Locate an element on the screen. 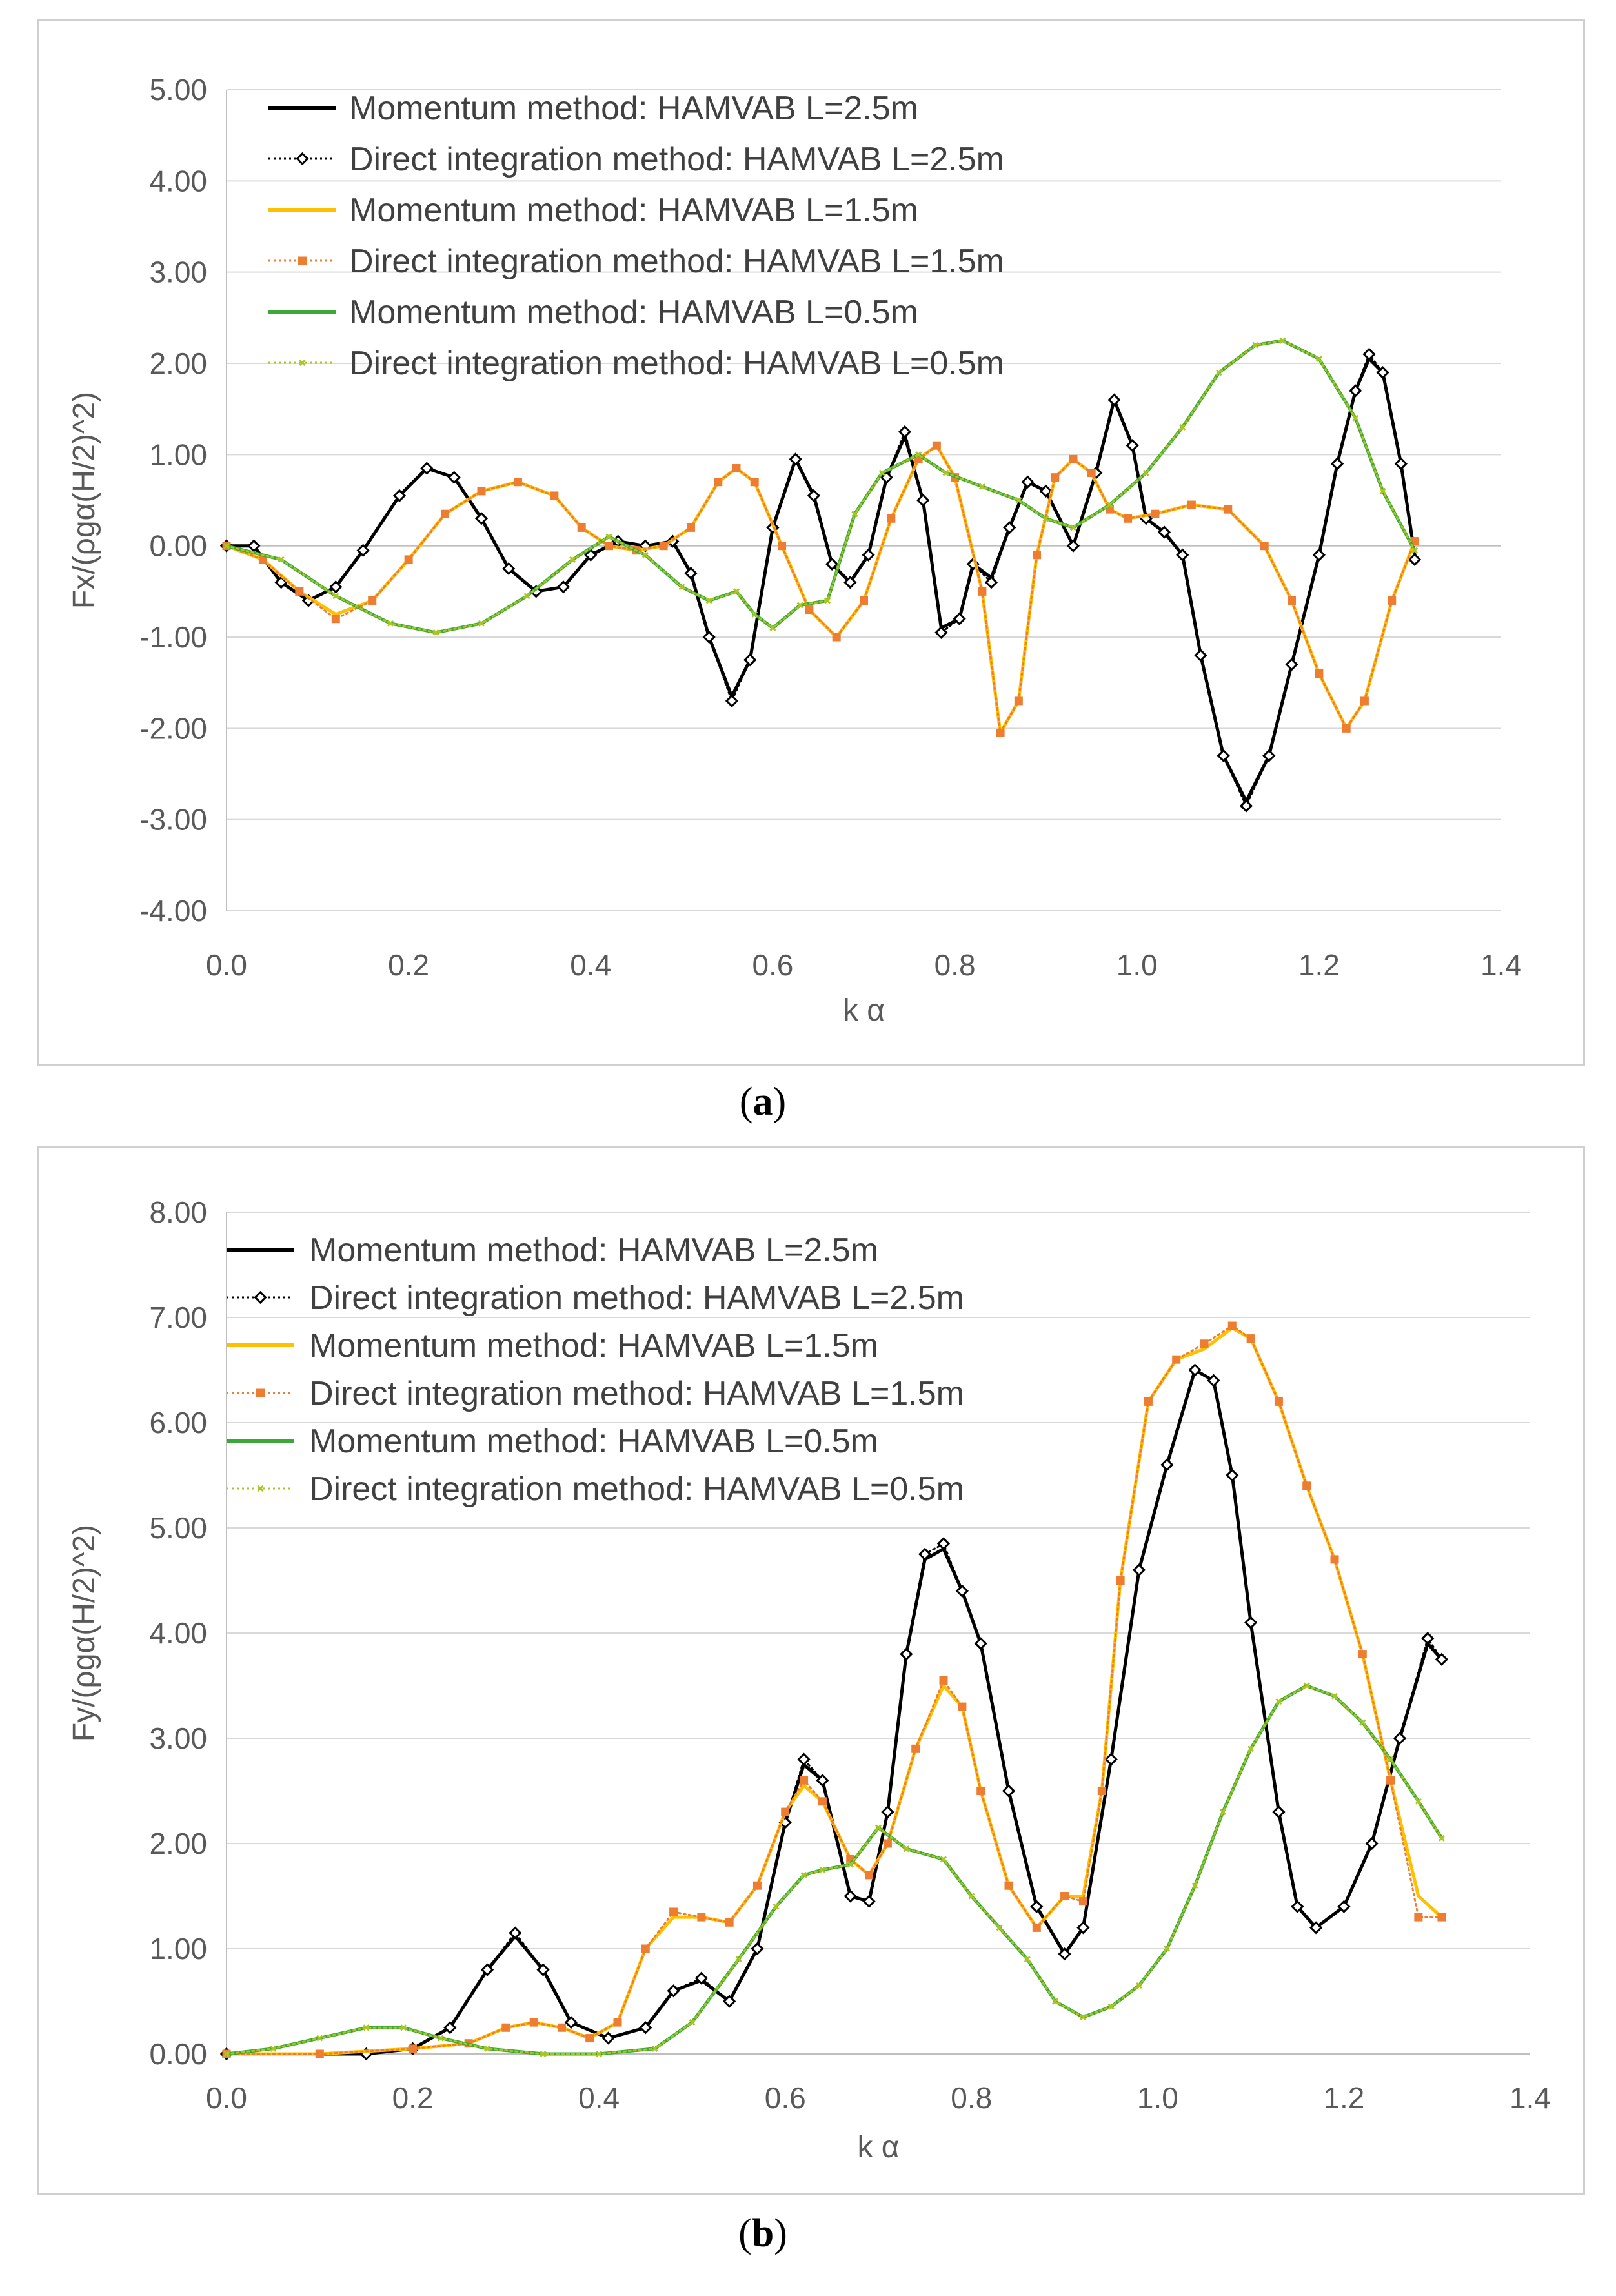  chart-b-legend-label-3: Direct integration method: HAMVAB L=1.5m is located at coordinates (636, 1393).